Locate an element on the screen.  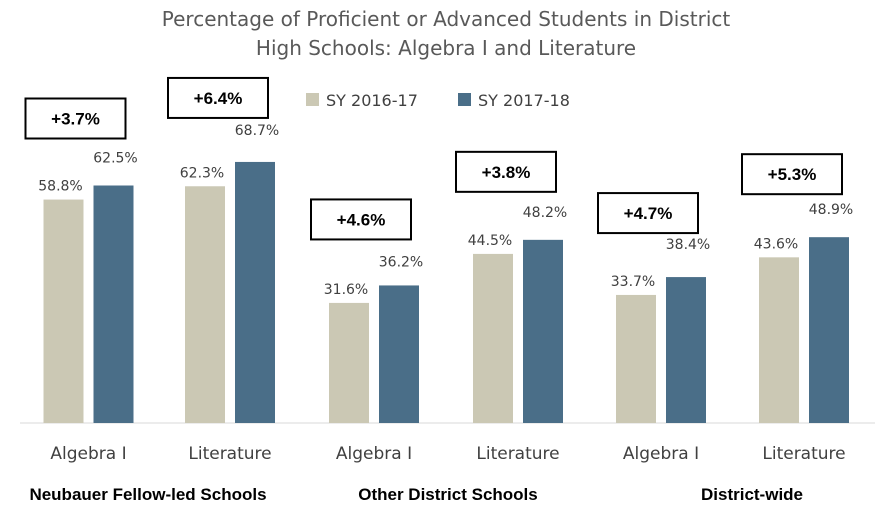
category-label-3: Algebra I is located at coordinates (374, 454).